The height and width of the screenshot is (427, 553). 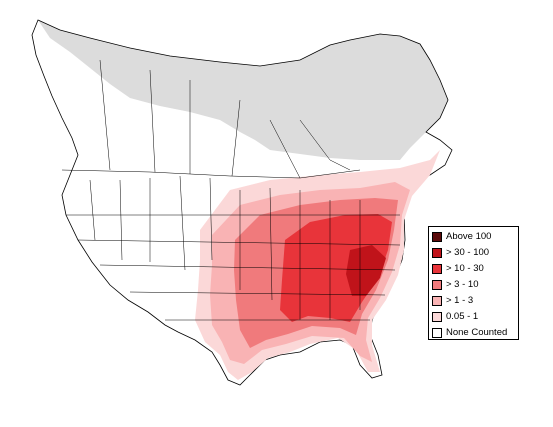 I want to click on legend-label: Above 100, so click(x=469, y=236).